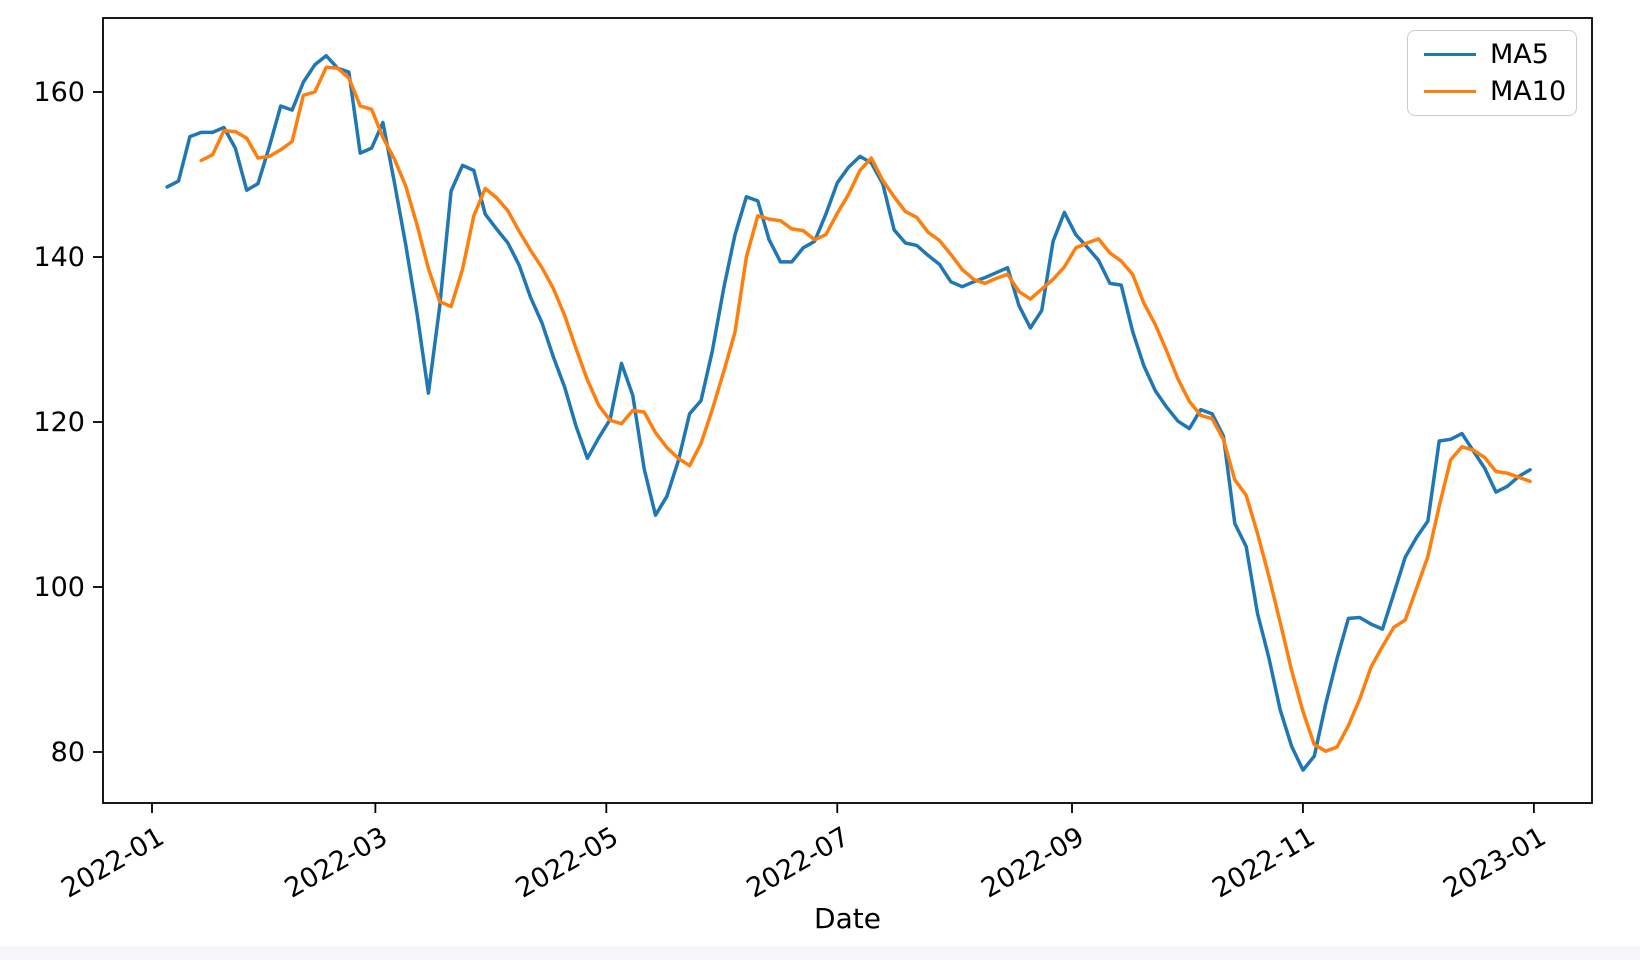  Describe the element at coordinates (59, 422) in the screenshot. I see `y-tick-label: 120` at that location.